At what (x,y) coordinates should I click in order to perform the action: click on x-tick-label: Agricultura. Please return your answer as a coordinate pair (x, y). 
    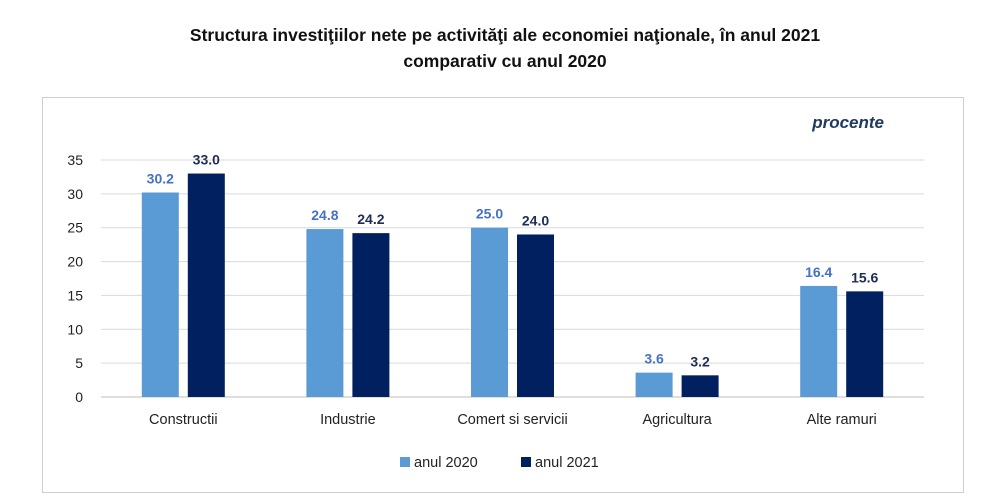
    Looking at the image, I should click on (677, 420).